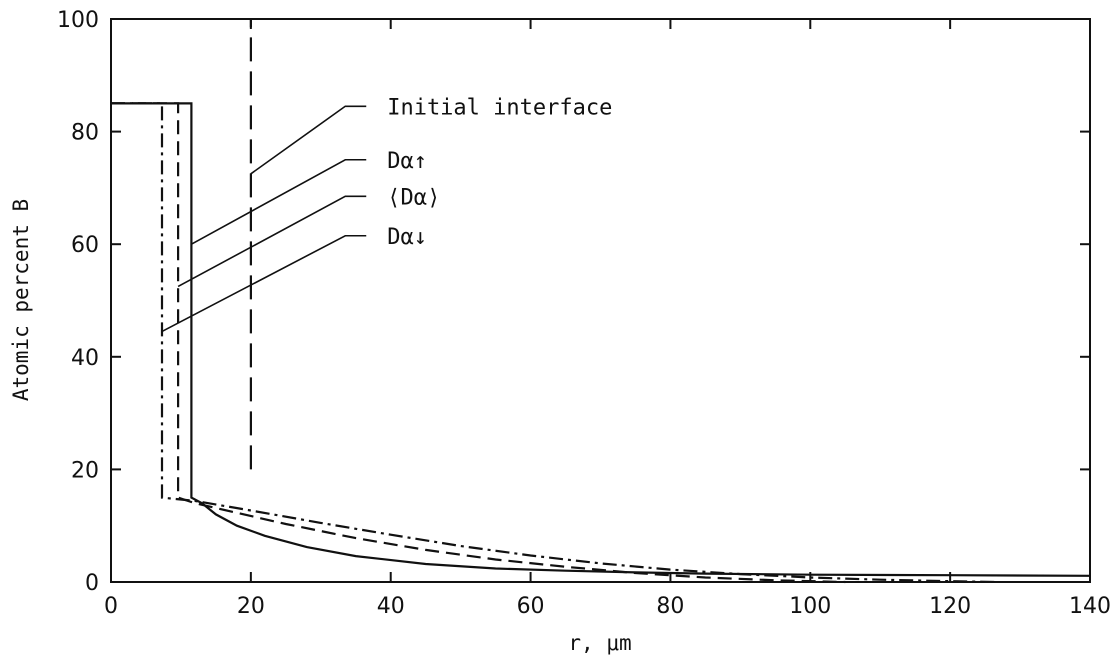 Image resolution: width=1113 pixels, height=662 pixels. I want to click on y-tick-label: 80, so click(85, 133).